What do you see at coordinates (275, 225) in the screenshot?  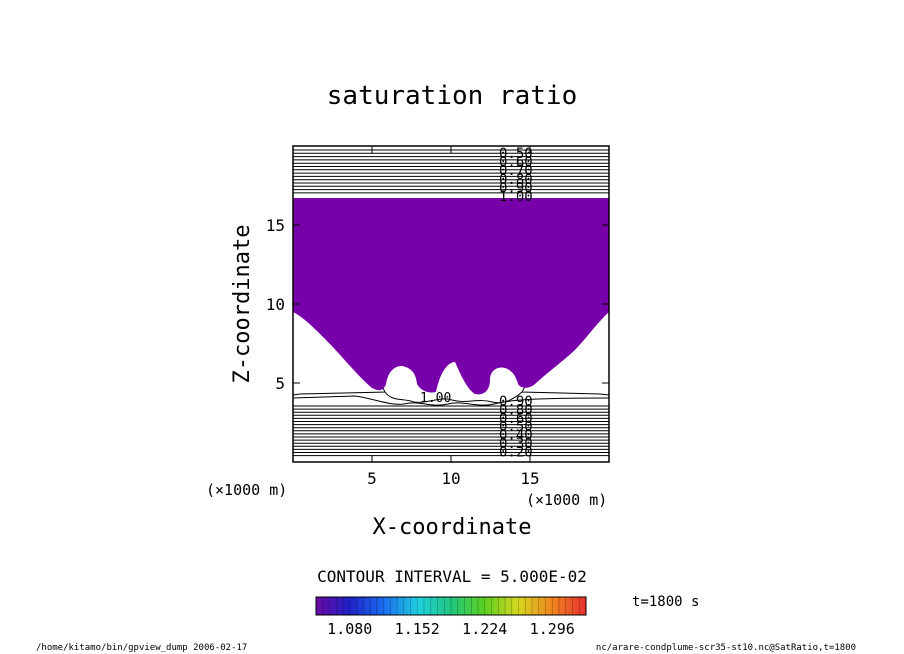 I see `y-tick-label: 15` at bounding box center [275, 225].